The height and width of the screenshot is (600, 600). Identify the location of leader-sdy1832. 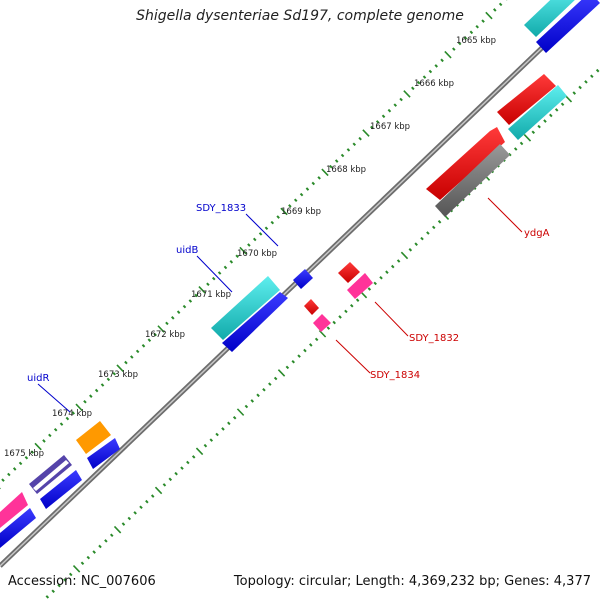
(391, 319).